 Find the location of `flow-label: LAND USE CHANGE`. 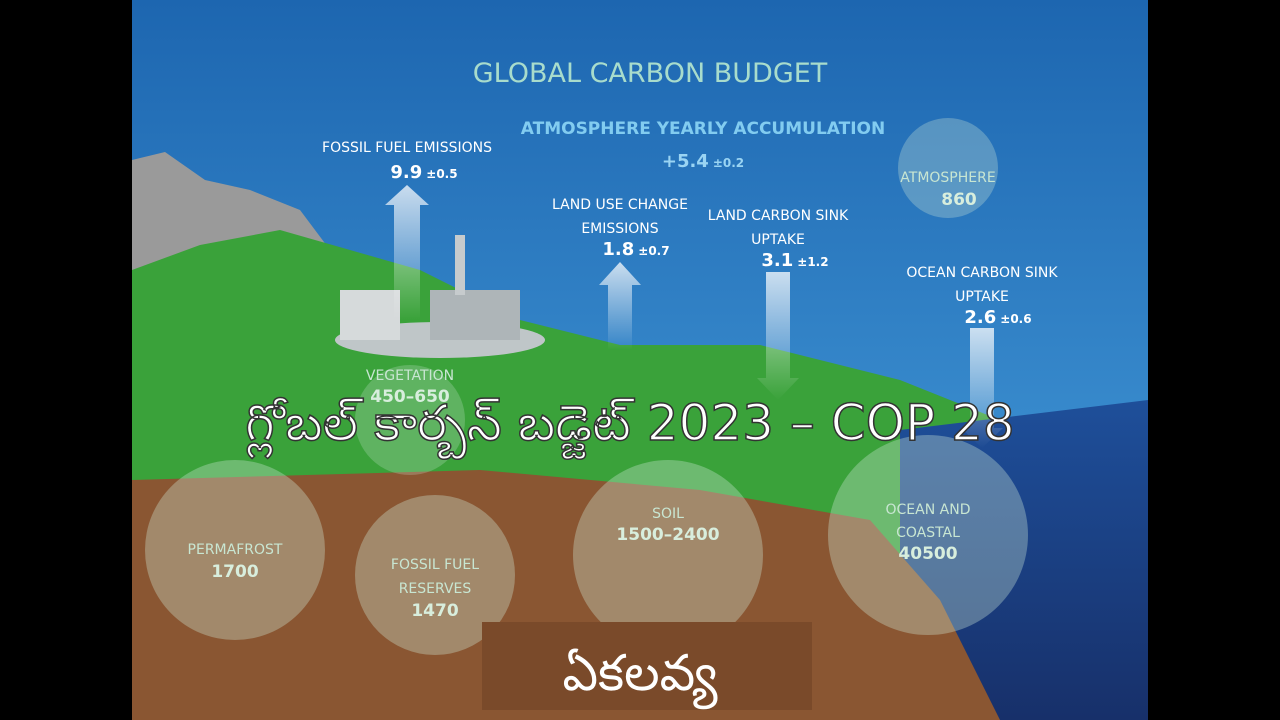

flow-label: LAND USE CHANGE is located at coordinates (620, 205).